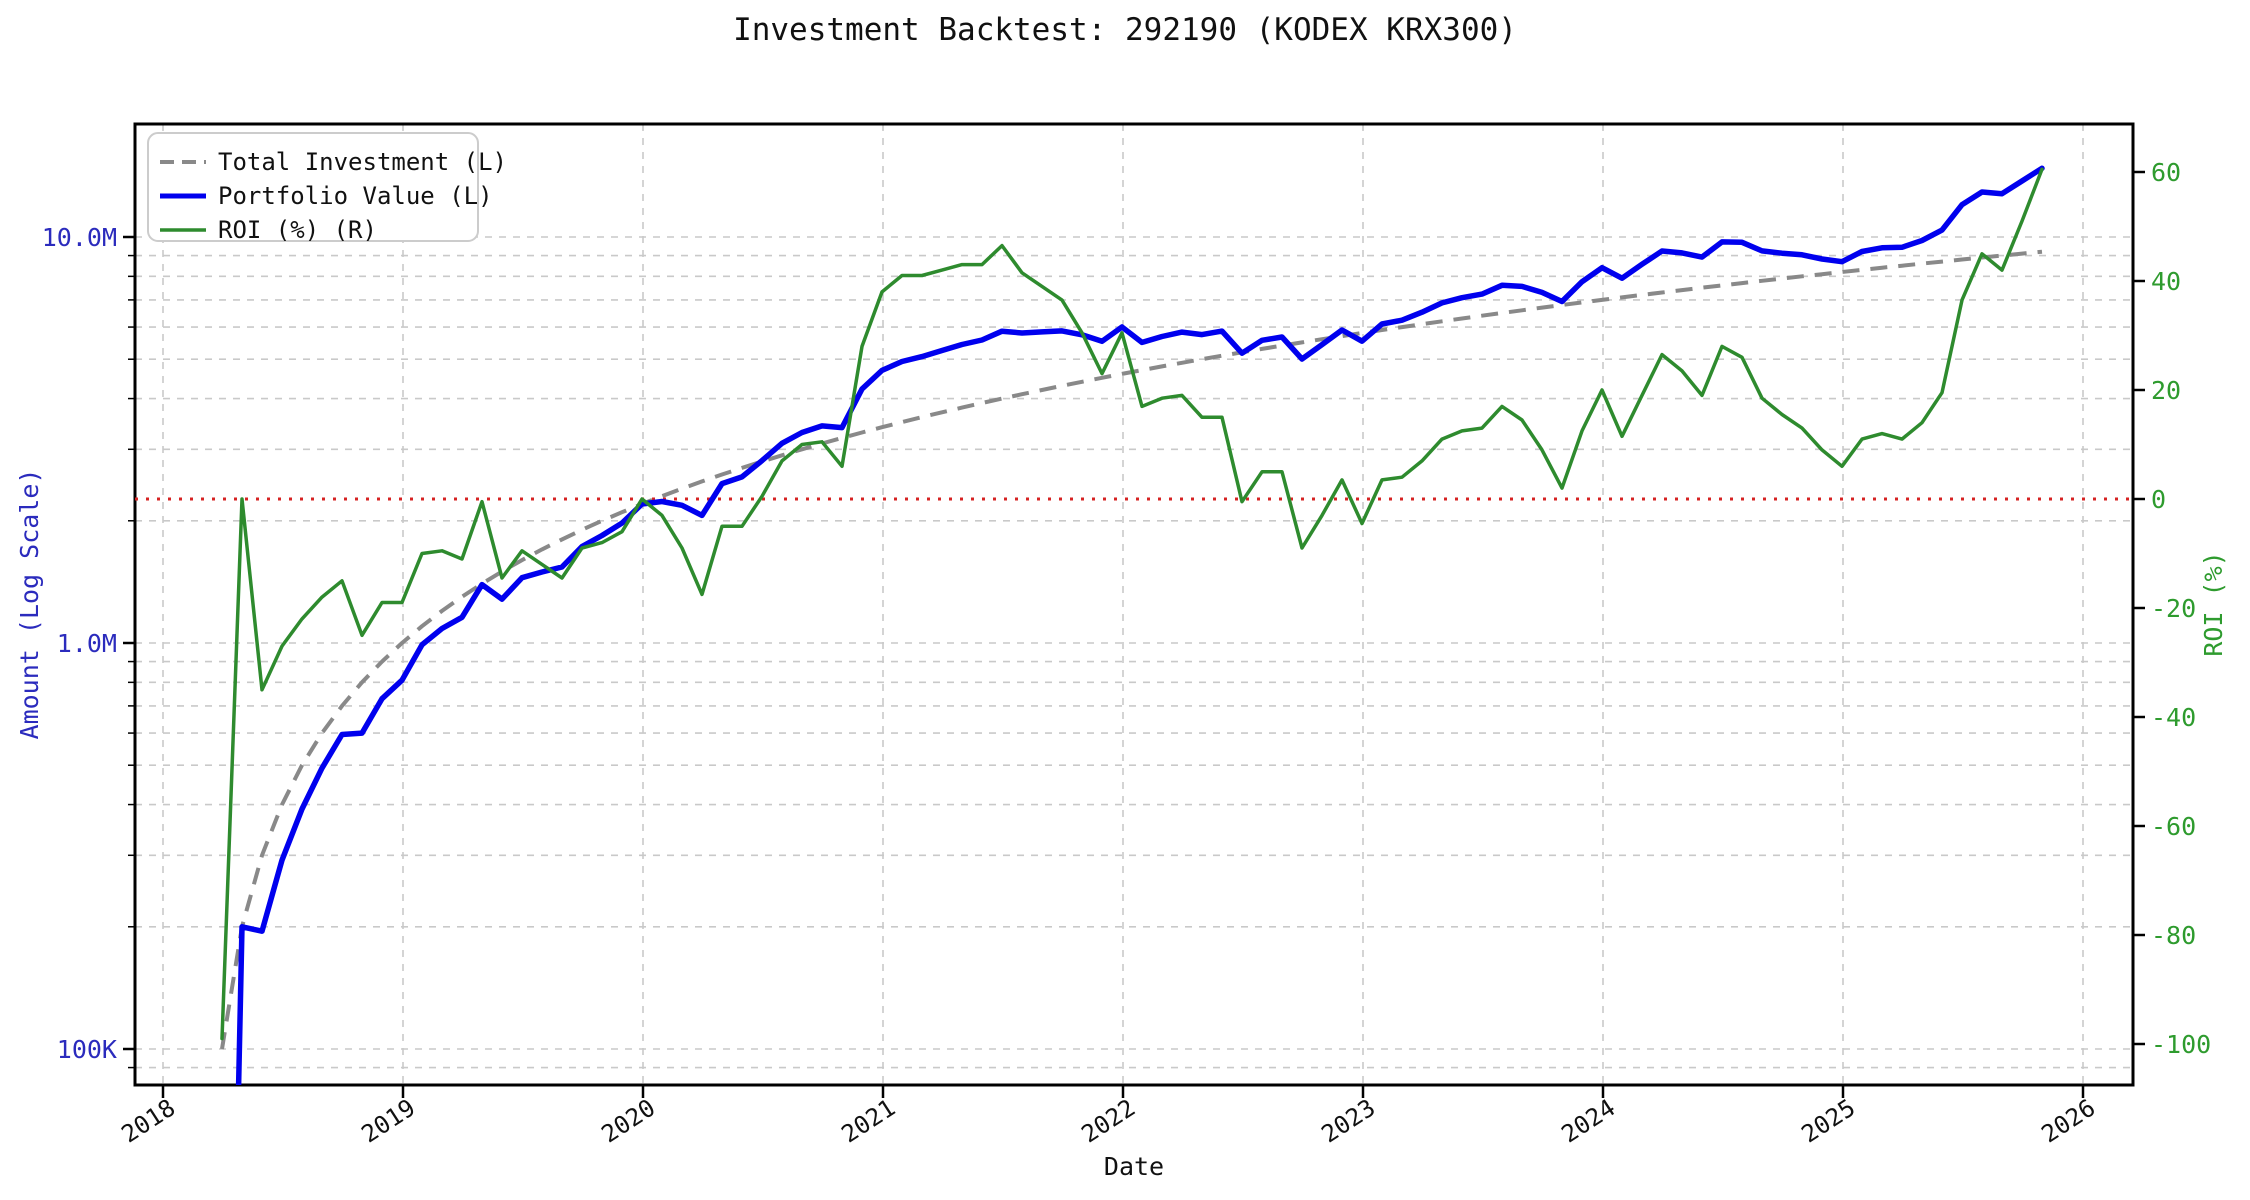 The image size is (2250, 1200). Describe the element at coordinates (629, 1121) in the screenshot. I see `x-tick-label: 2020` at that location.